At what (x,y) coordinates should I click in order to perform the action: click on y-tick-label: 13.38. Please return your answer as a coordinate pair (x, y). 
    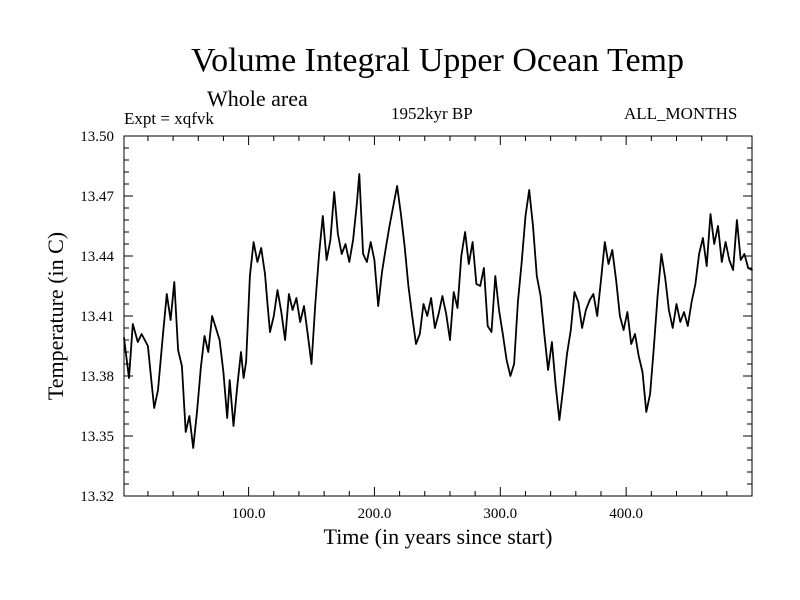
    Looking at the image, I should click on (97, 377).